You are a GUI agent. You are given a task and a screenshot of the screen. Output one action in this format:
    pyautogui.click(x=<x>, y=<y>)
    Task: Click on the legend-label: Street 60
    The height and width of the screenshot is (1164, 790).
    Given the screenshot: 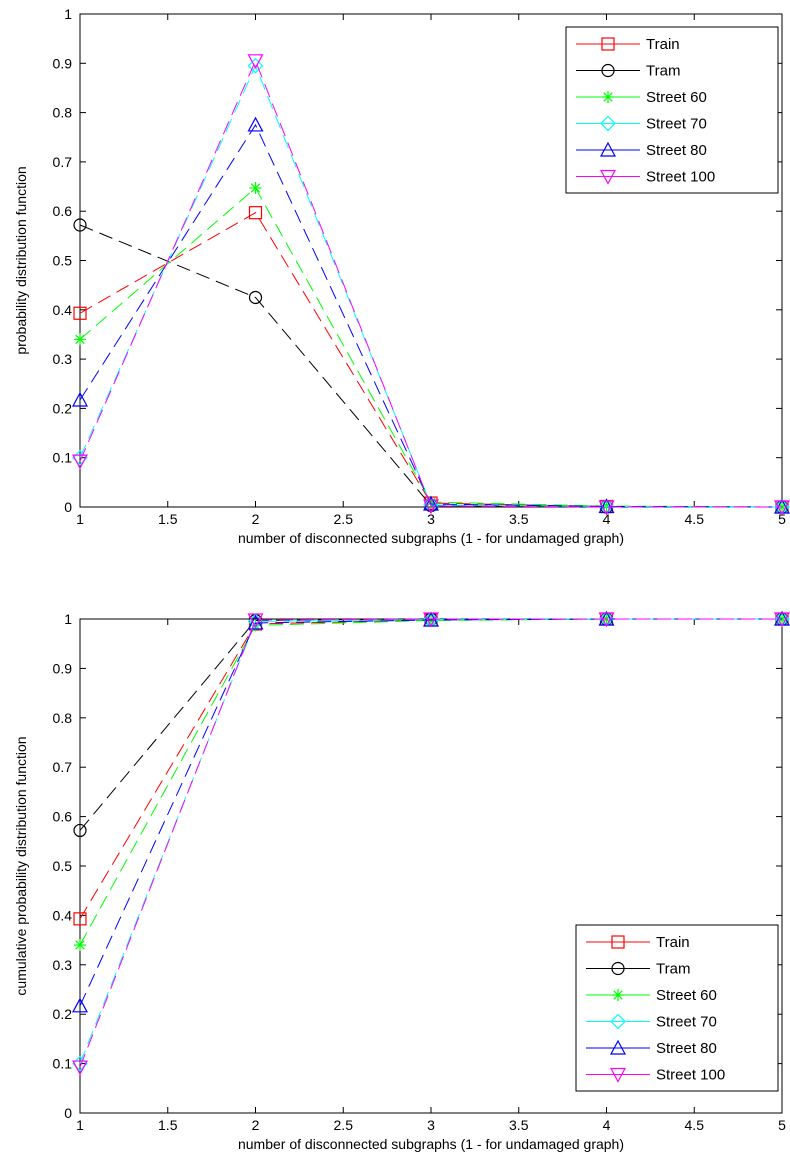 What is the action you would take?
    pyautogui.click(x=686, y=995)
    